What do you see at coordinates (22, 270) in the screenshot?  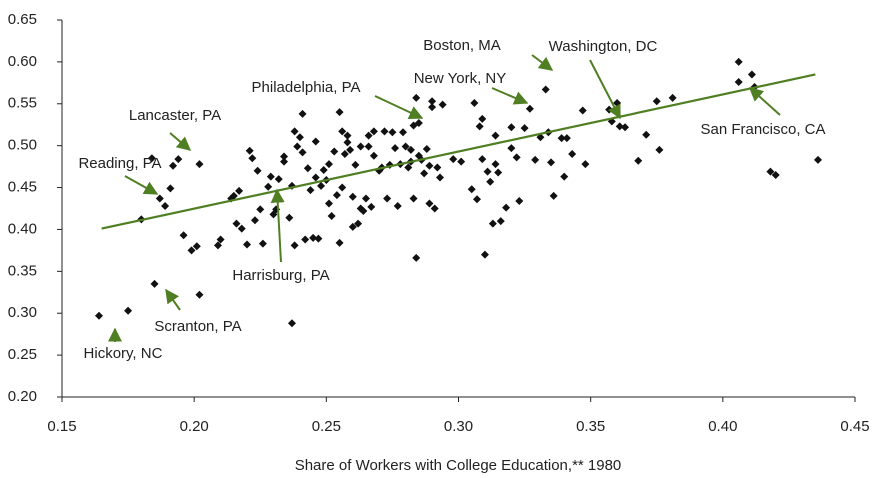 I see `y-tick-label: 0.35` at bounding box center [22, 270].